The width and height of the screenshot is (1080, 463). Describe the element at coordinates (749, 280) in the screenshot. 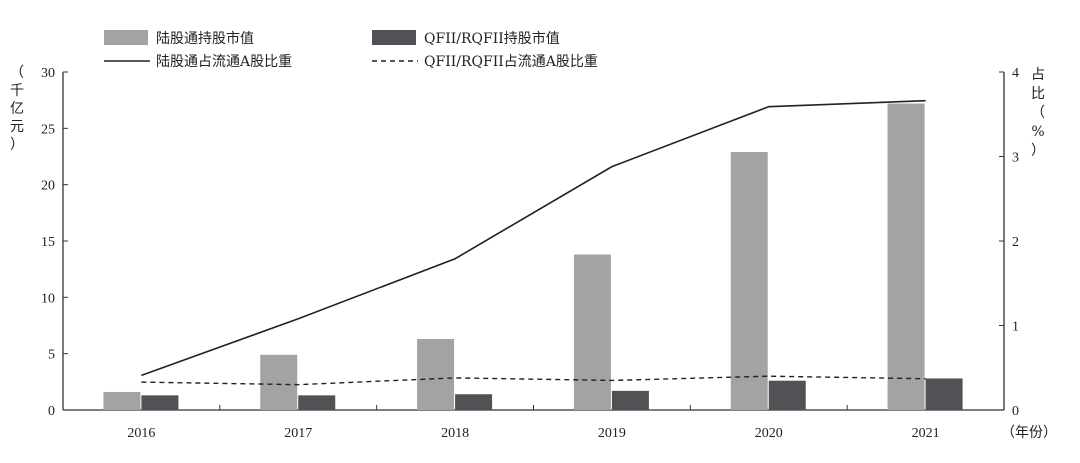

I see `bar-lugutong-2020` at that location.